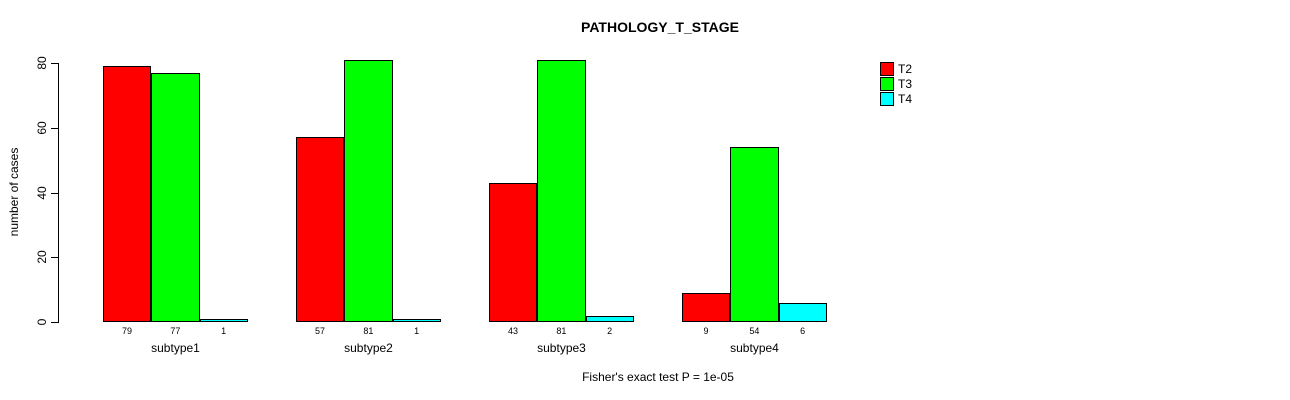  I want to click on annotation-text: Fisher's exact test P = 1e-05, so click(658, 377).